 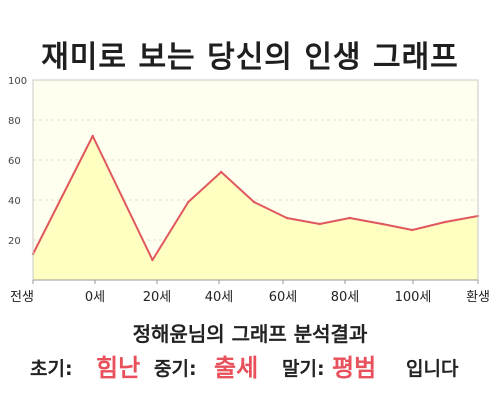 What do you see at coordinates (345, 297) in the screenshot?
I see `x-tick-label: 80세` at bounding box center [345, 297].